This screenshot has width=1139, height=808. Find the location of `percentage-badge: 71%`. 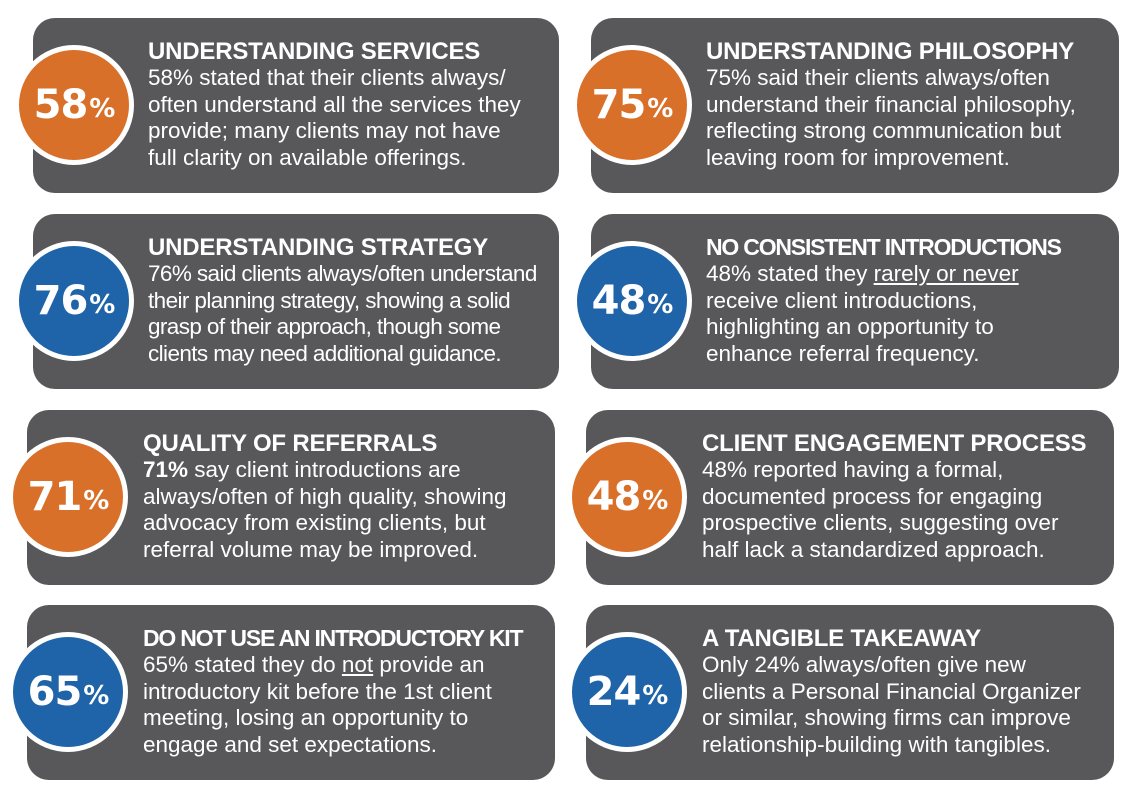

percentage-badge: 71% is located at coordinates (68, 497).